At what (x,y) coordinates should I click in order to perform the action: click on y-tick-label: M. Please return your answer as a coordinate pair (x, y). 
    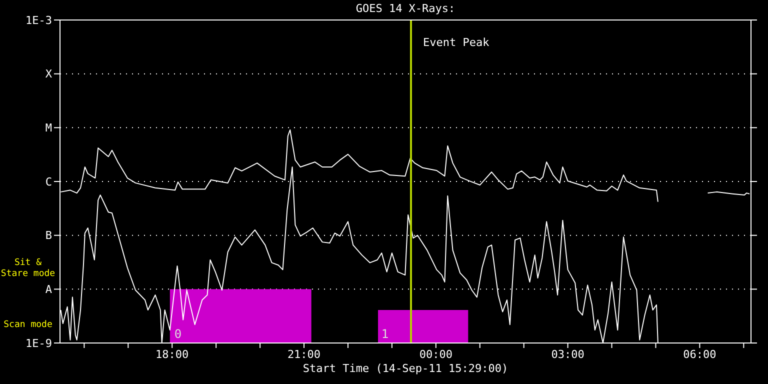
    Looking at the image, I should click on (48, 128).